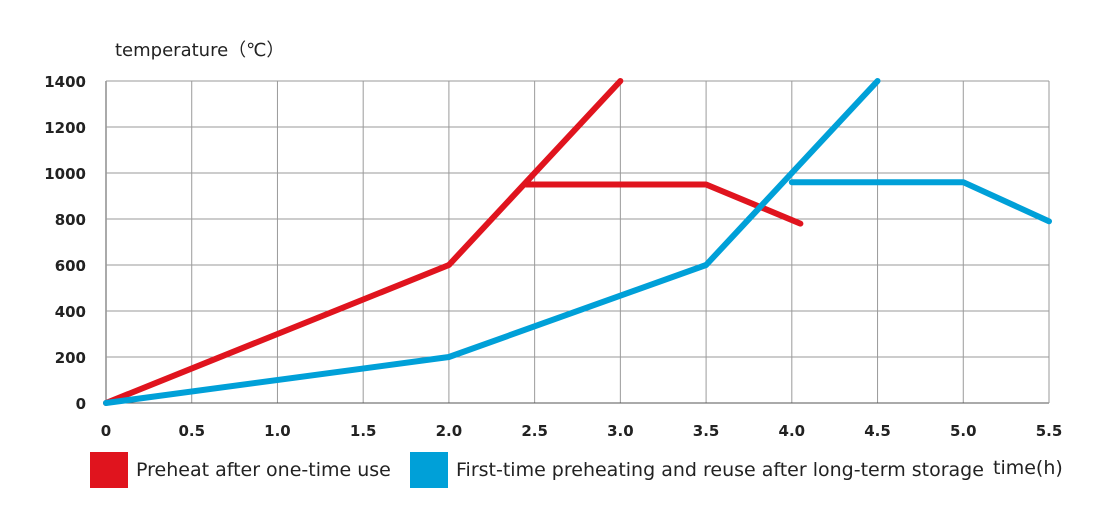 This screenshot has width=1100, height=523. What do you see at coordinates (65, 128) in the screenshot?
I see `y-tick-label: 1200` at bounding box center [65, 128].